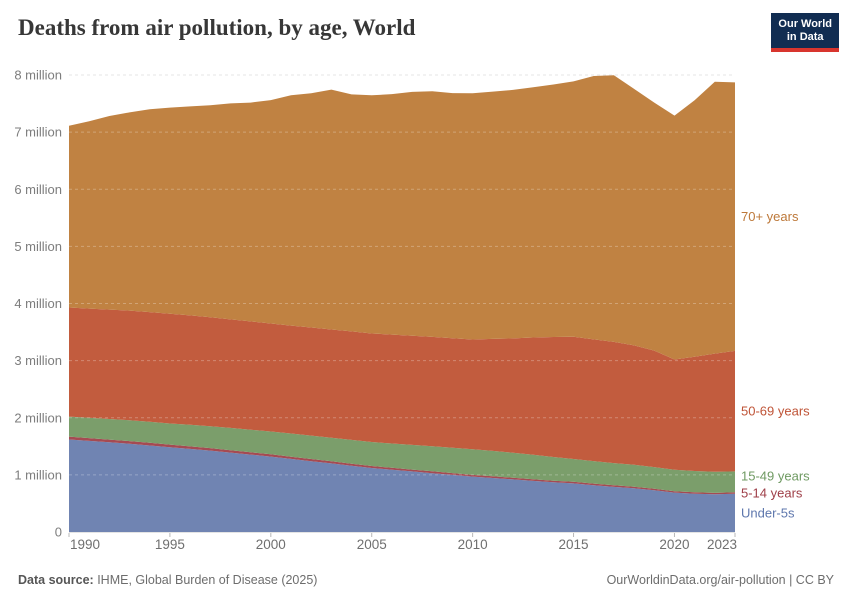  Describe the element at coordinates (574, 544) in the screenshot. I see `x-axis-label: 2015` at that location.